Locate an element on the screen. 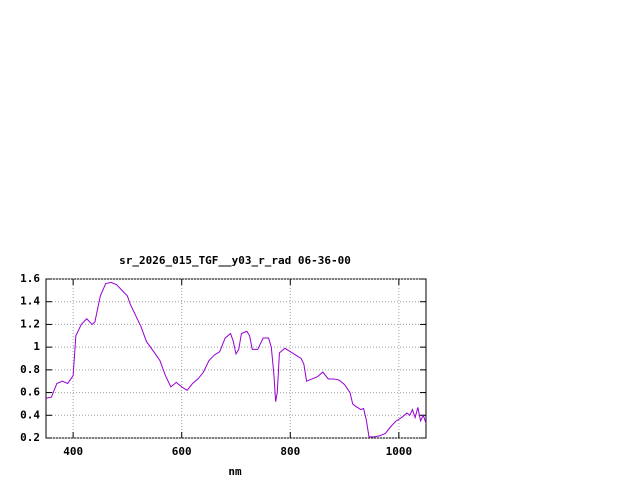 The width and height of the screenshot is (640, 480). y-tick-label: 1.2 is located at coordinates (30, 323).